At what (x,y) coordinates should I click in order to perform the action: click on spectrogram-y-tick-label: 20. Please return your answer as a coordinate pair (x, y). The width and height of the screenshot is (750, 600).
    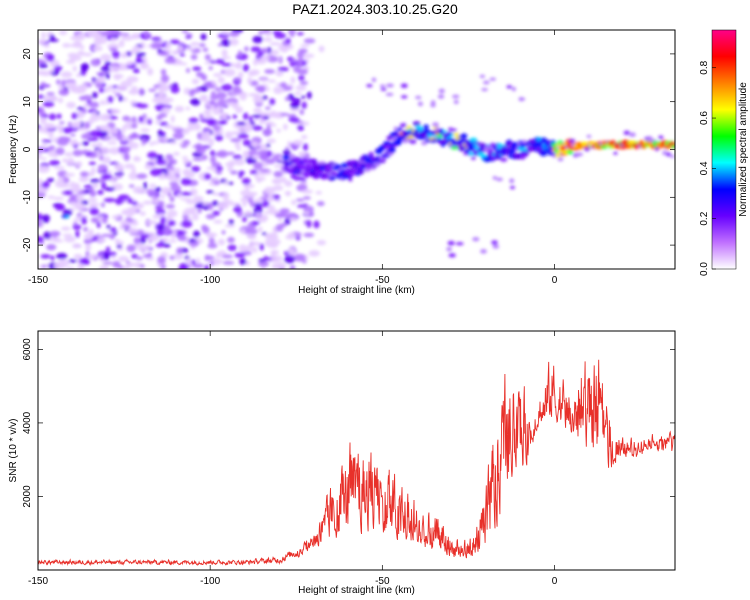
    Looking at the image, I should click on (27, 54).